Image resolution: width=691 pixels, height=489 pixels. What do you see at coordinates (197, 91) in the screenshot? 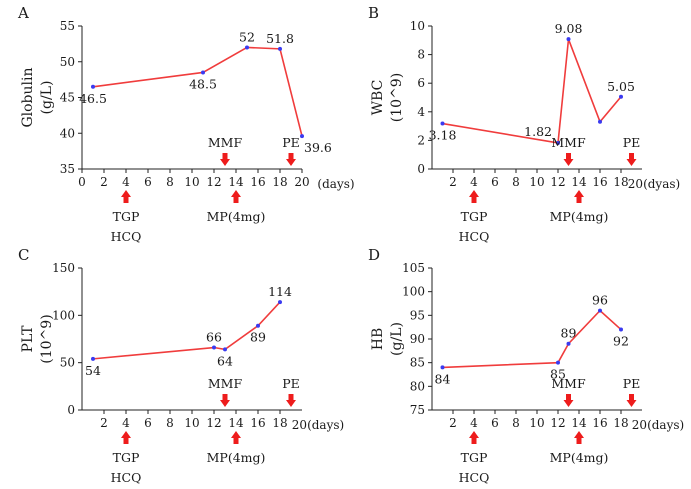
I see `panel-a-series-line` at bounding box center [197, 91].